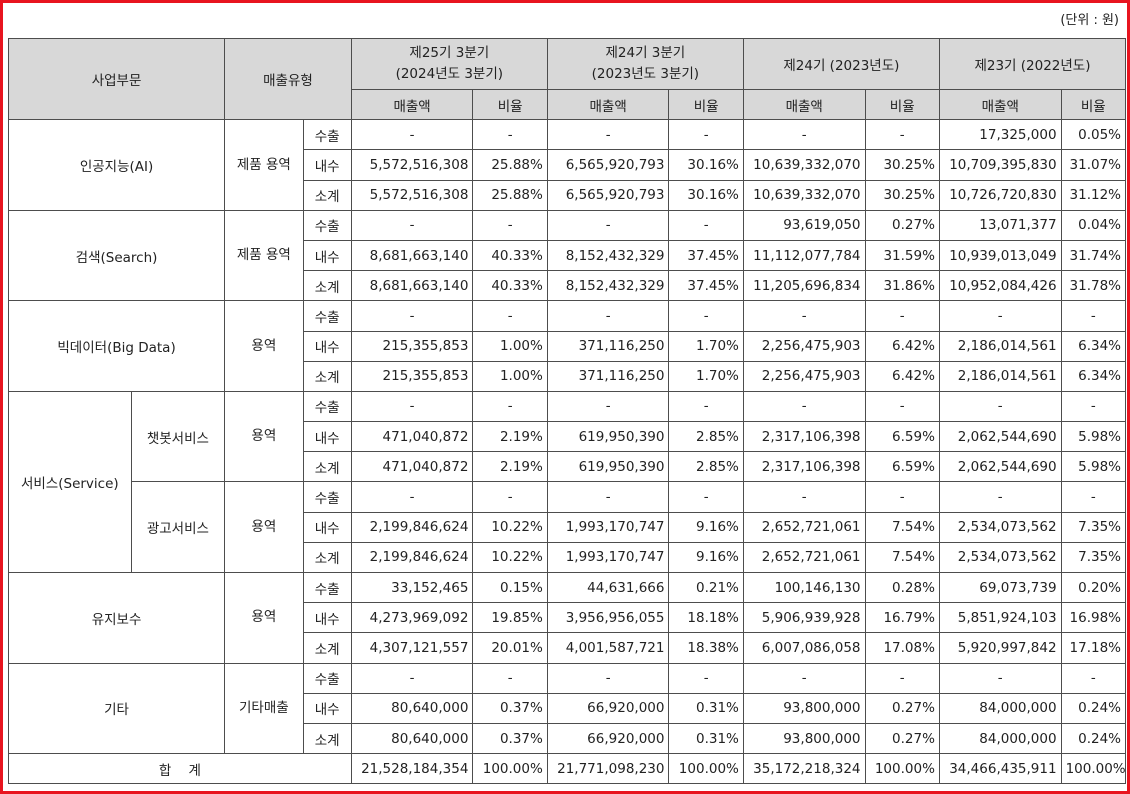  I want to click on amount-cell: 10,939,013,049, so click(1000, 255).